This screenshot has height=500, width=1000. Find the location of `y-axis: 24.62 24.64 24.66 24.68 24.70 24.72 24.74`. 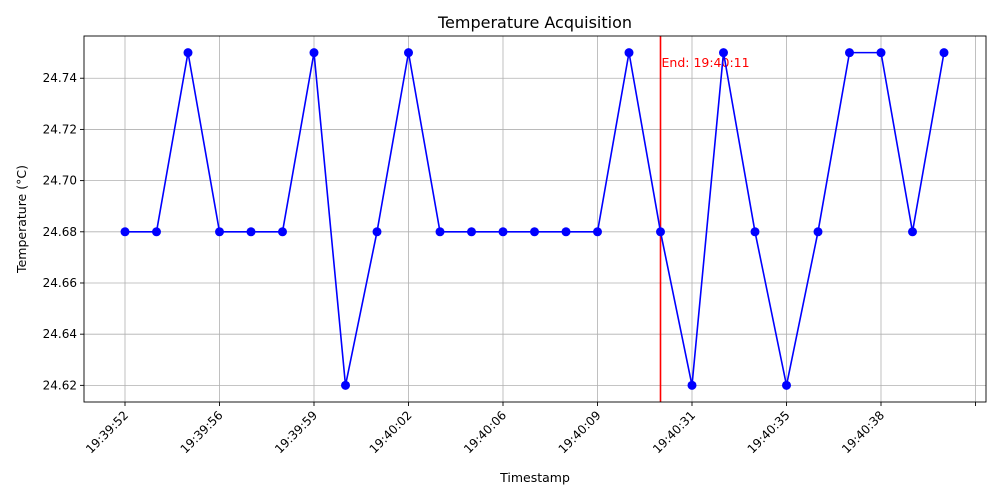

y-axis: 24.62 24.64 24.66 24.68 24.70 24.72 24.74 is located at coordinates (63, 231).